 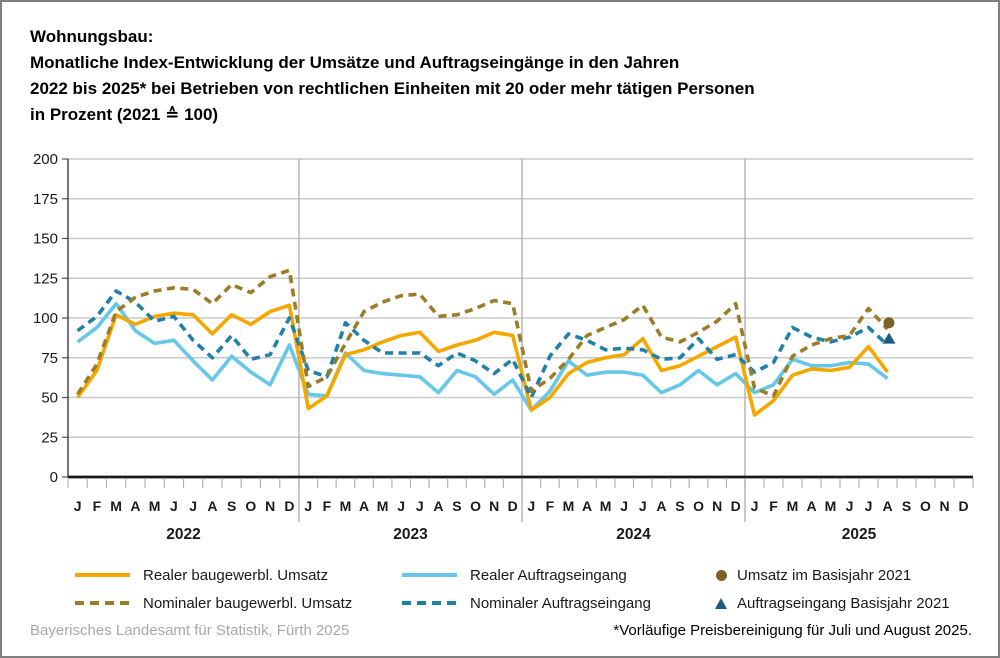 I want to click on y-tick-label: 200, so click(x=45, y=159).